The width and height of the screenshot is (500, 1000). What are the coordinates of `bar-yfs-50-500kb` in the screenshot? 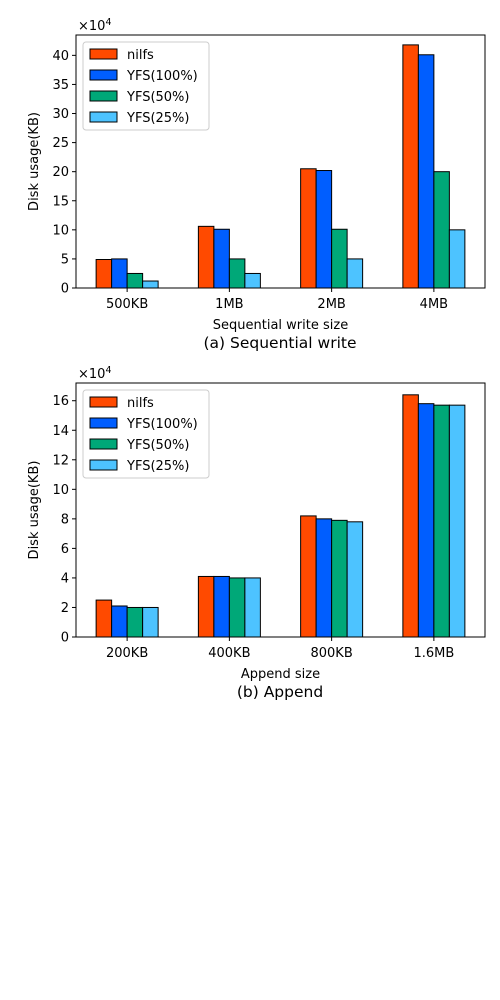 It's located at (135, 280).